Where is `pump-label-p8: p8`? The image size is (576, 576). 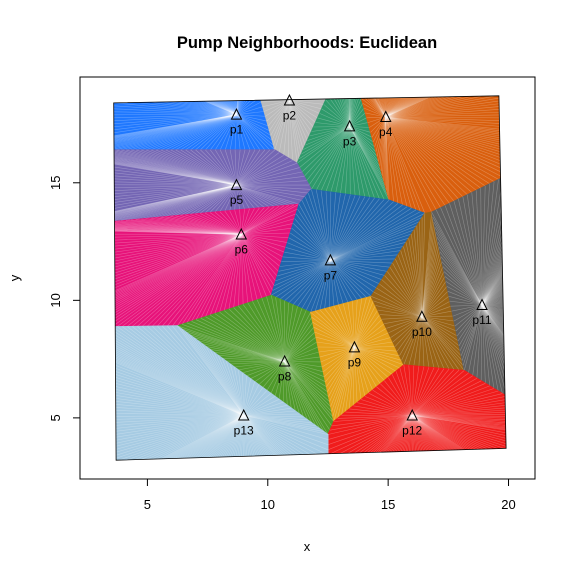 pump-label-p8: p8 is located at coordinates (285, 377).